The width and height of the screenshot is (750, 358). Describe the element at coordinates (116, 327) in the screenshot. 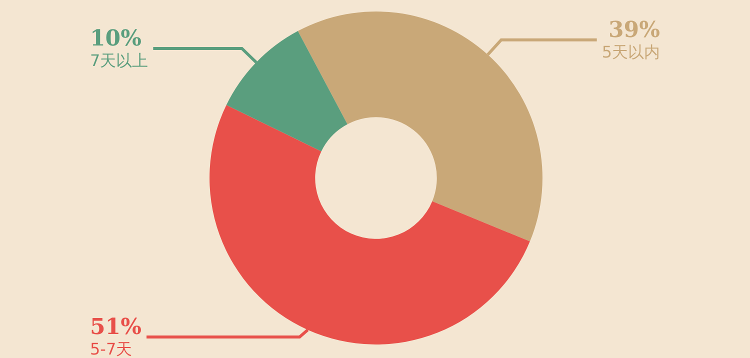

I see `data-label: 51%` at that location.